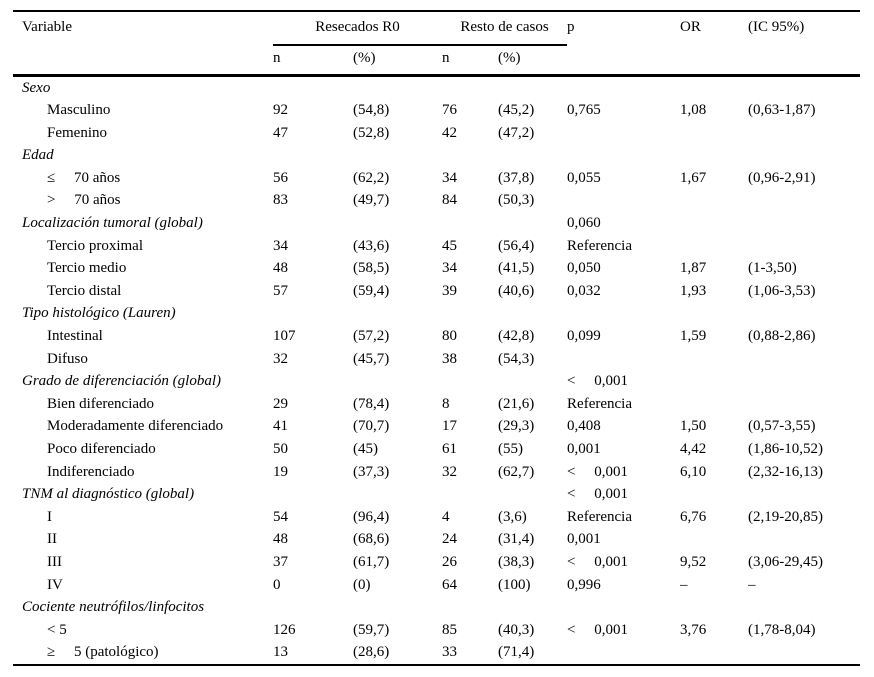  I want to click on cell-n2: 33, so click(450, 652).